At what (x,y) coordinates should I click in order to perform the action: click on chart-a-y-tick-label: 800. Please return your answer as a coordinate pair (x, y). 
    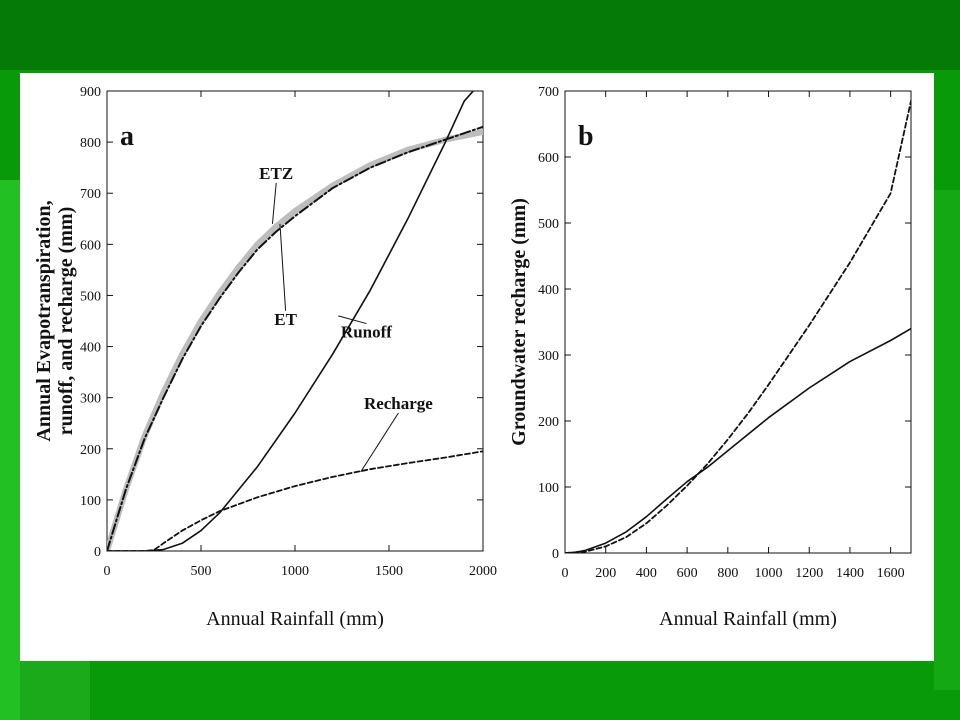
    Looking at the image, I should click on (90, 143).